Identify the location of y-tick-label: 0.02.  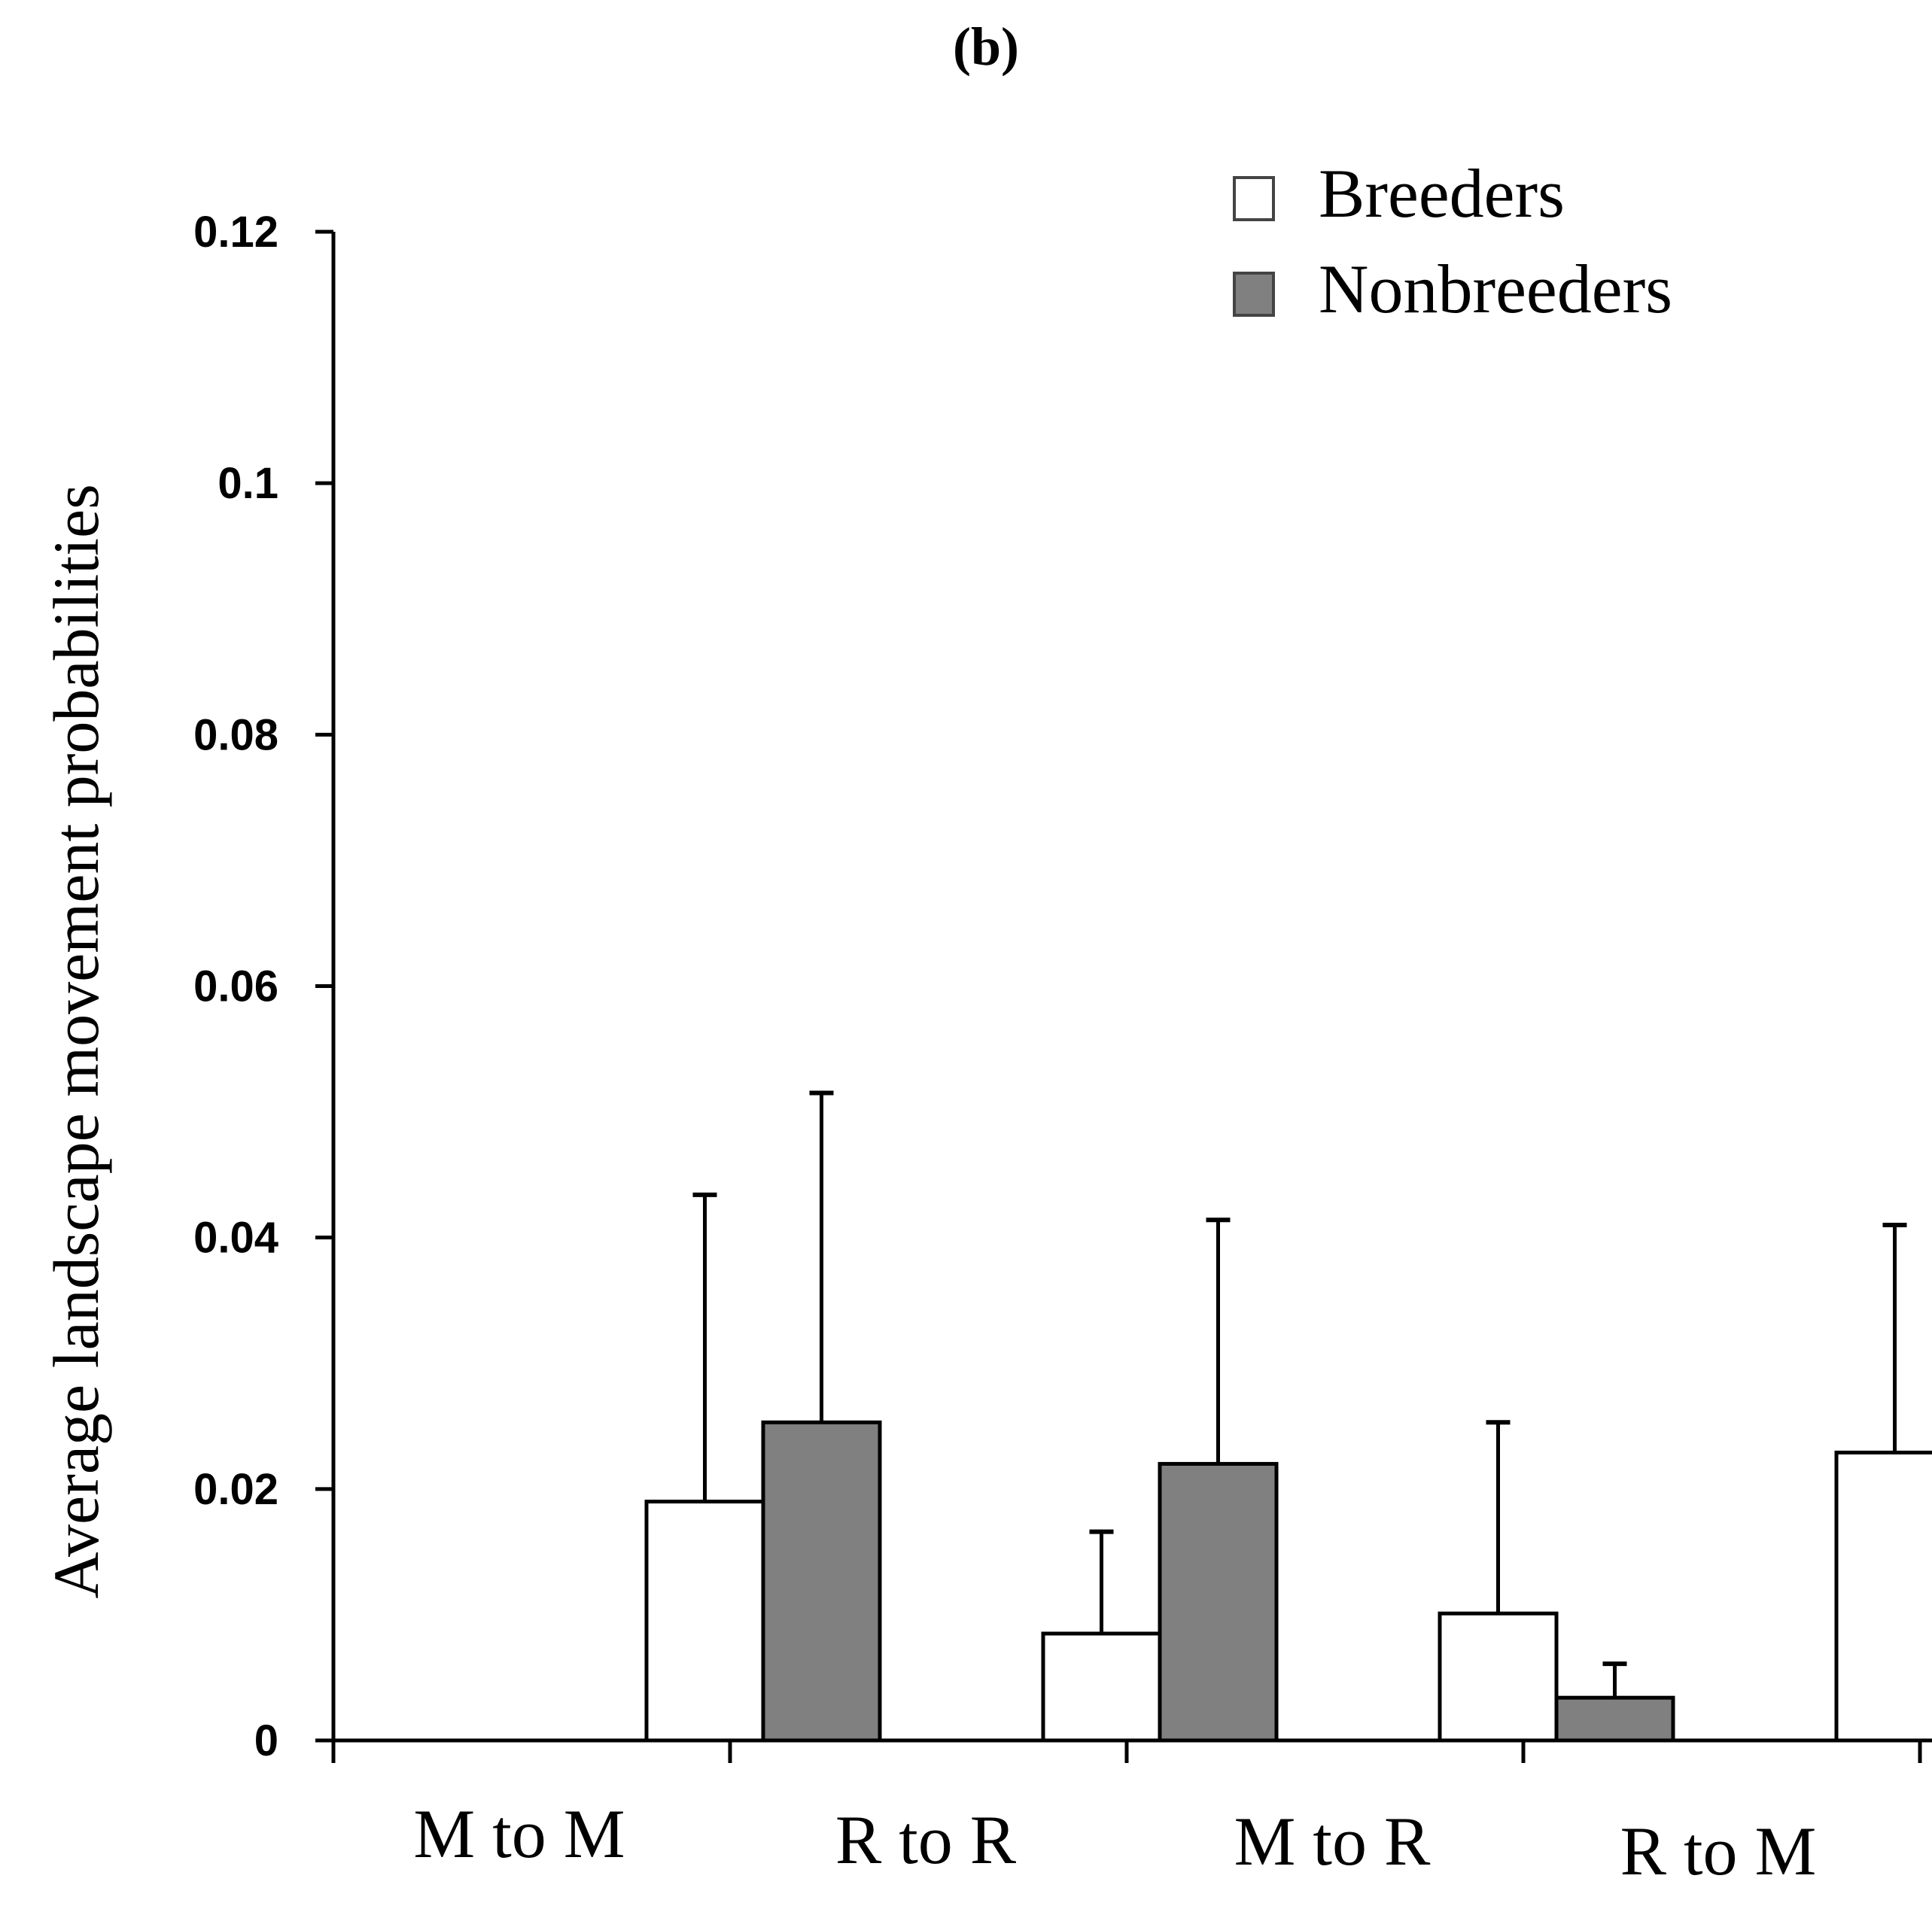
(235, 1489).